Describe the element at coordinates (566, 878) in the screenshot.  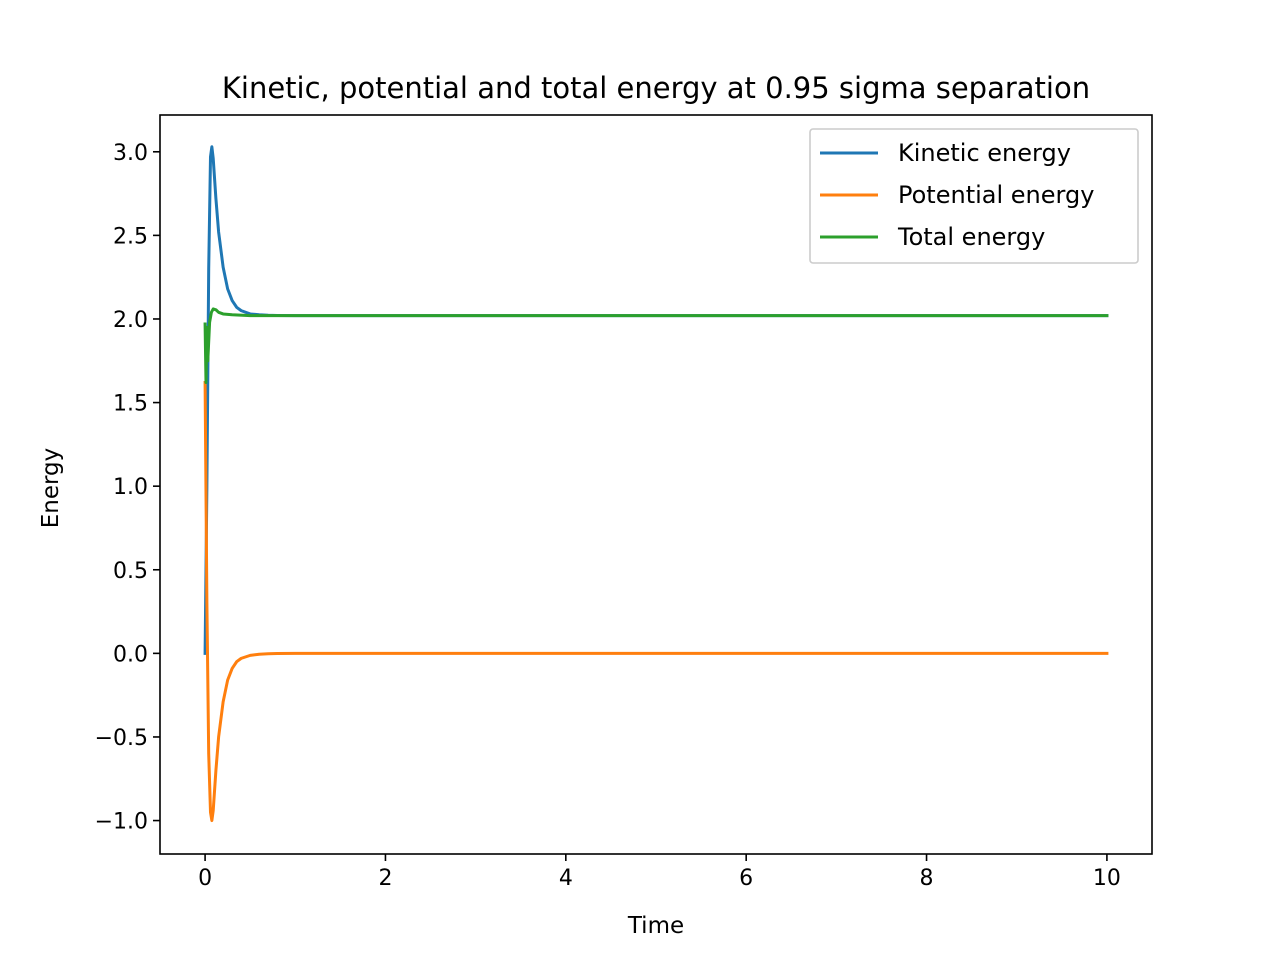
I see `x-tick-label: 4` at that location.